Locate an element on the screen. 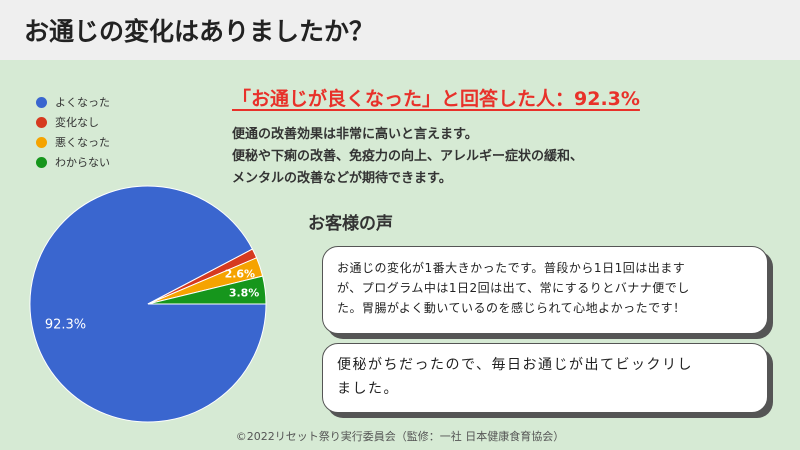 The height and width of the screenshot is (450, 800). pie-data-label: 92.3% is located at coordinates (65, 324).